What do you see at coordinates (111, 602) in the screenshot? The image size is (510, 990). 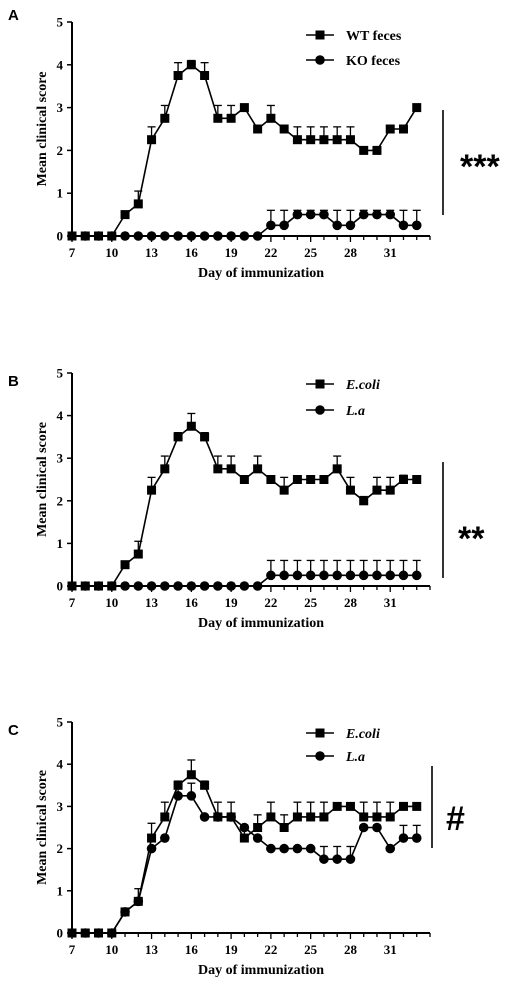 I see `x-tick-label: 10` at bounding box center [111, 602].